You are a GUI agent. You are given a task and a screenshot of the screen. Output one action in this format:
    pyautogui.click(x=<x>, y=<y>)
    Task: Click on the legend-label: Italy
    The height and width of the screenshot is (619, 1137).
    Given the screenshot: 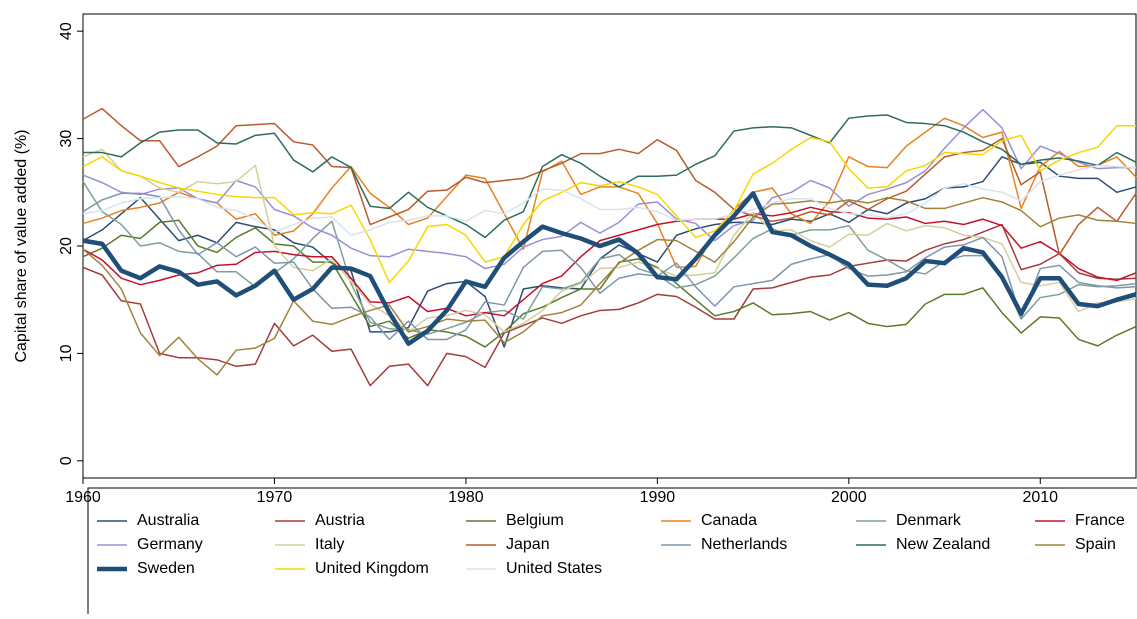 What is the action you would take?
    pyautogui.click(x=329, y=544)
    